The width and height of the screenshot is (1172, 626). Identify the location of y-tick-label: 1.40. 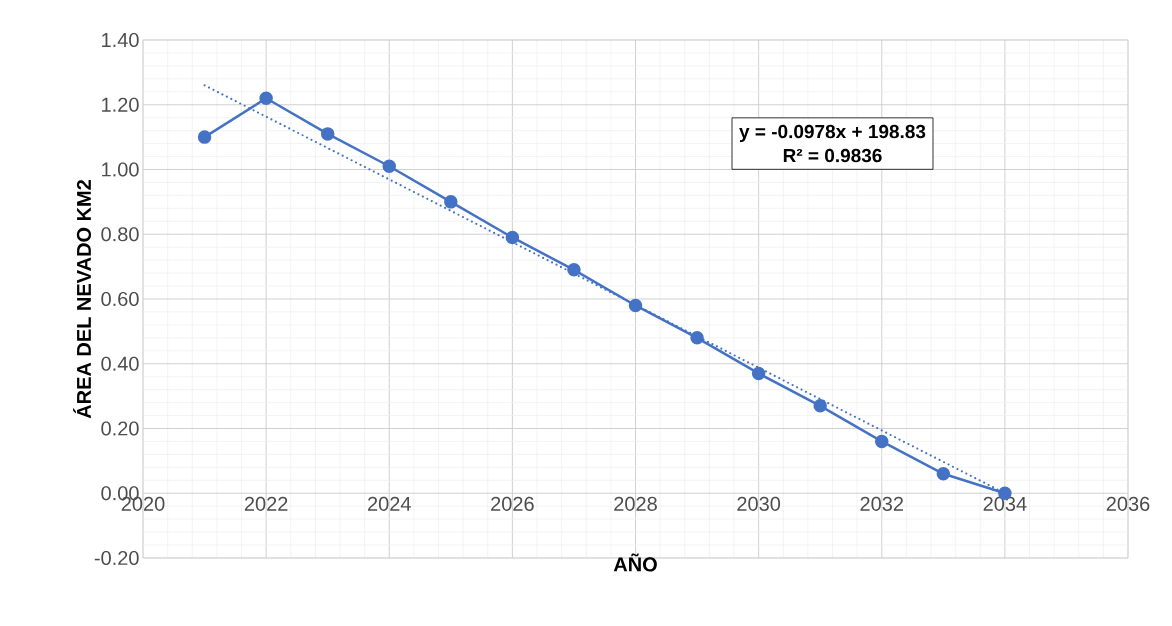
(120, 40).